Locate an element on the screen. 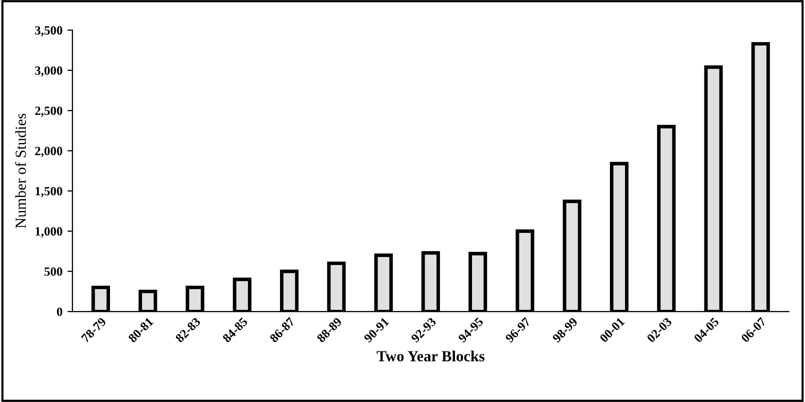 The width and height of the screenshot is (805, 402). x-axis-title: Two Year Blocks is located at coordinates (430, 356).